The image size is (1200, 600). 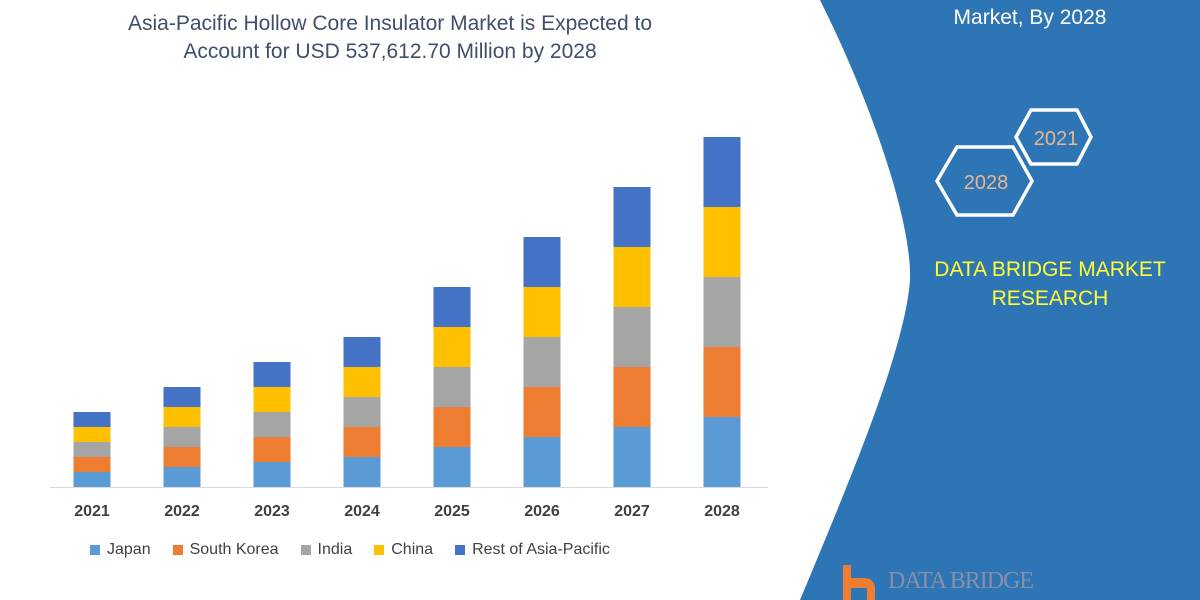 I want to click on legend-item: Rest of Asia-Pacific, so click(x=532, y=550).